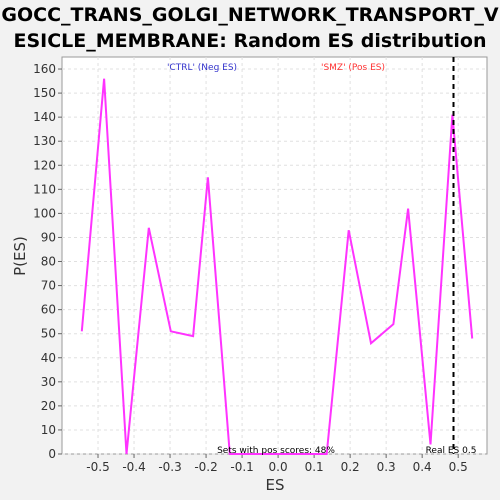 This screenshot has width=500, height=500. I want to click on y-tick-label: 150, so click(44, 93).